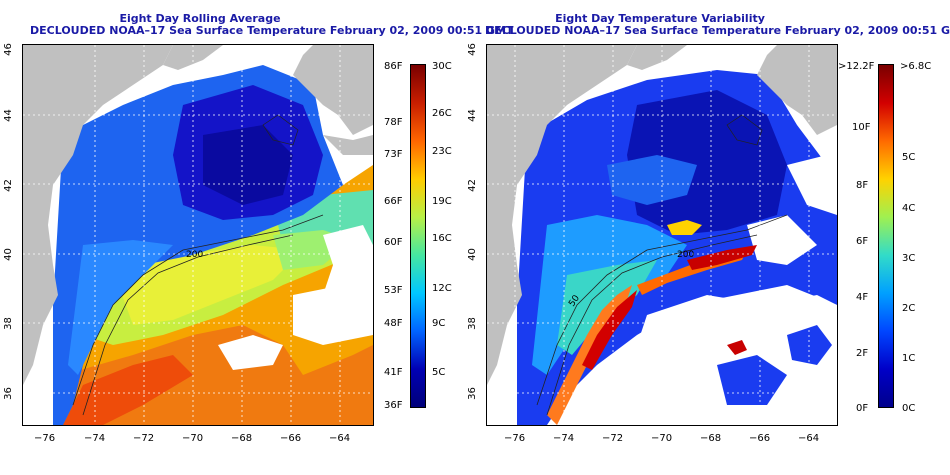  Describe the element at coordinates (442, 238) in the screenshot. I see `left-cb-c-4: 16C` at that location.